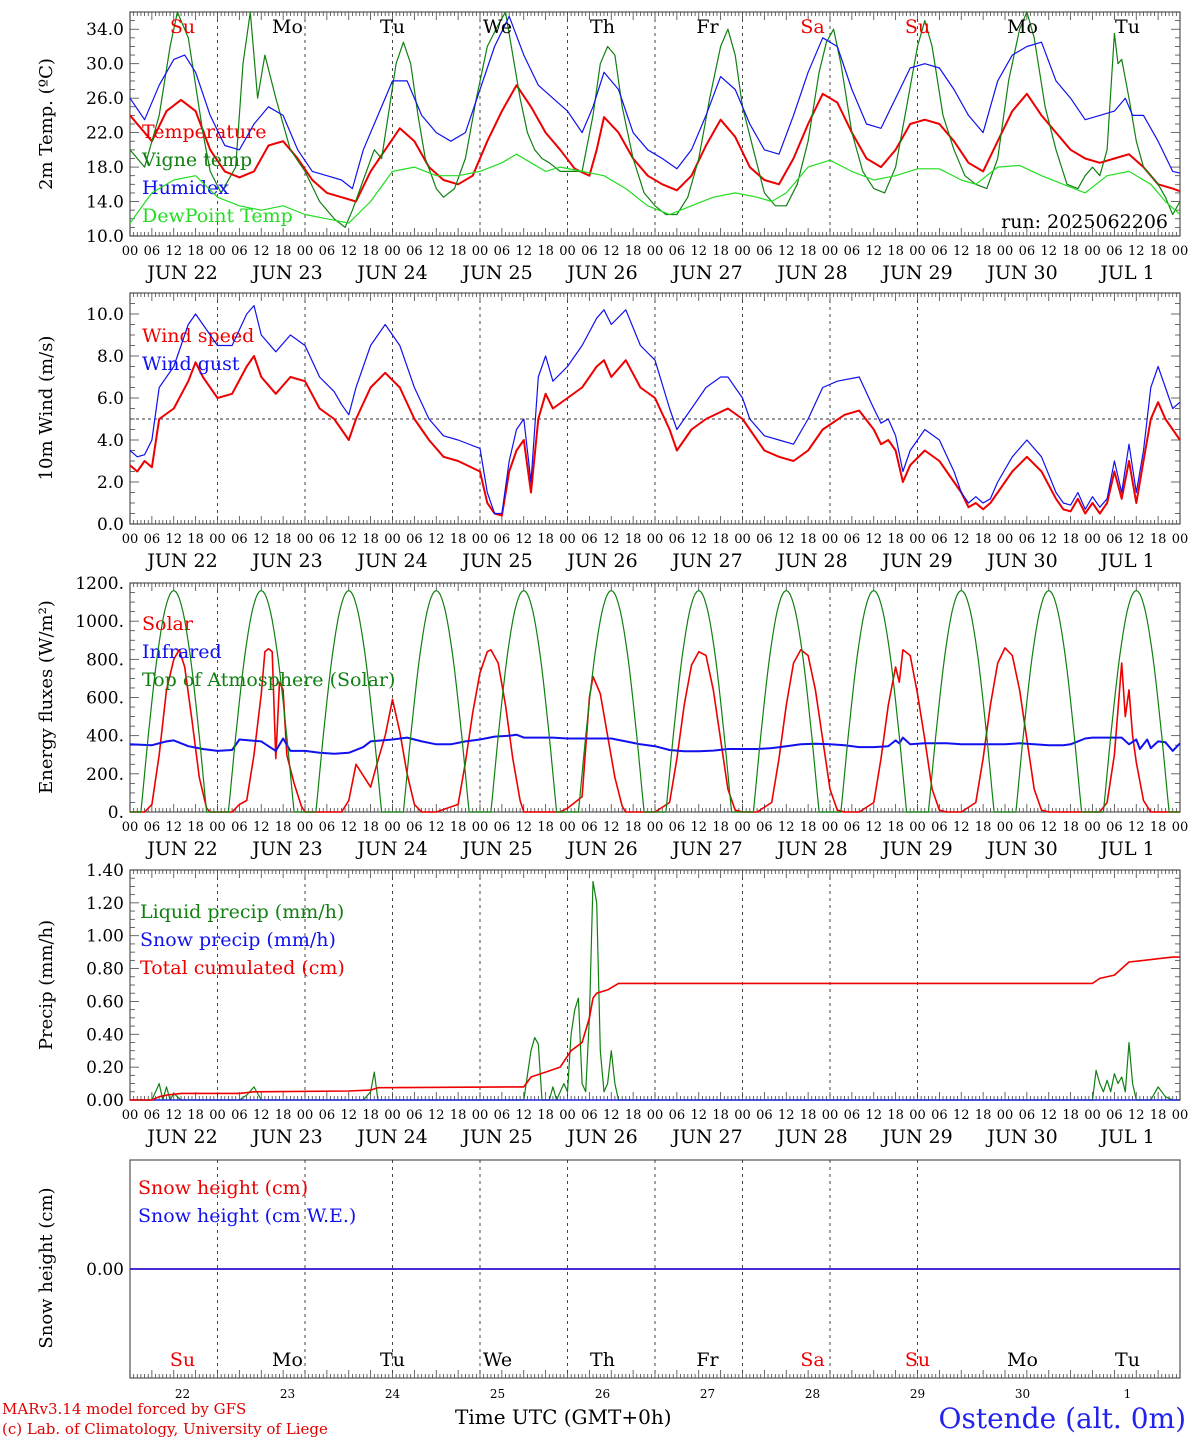 The image size is (1194, 1440). I want to click on y-tick-label: 0.20, so click(105, 1068).